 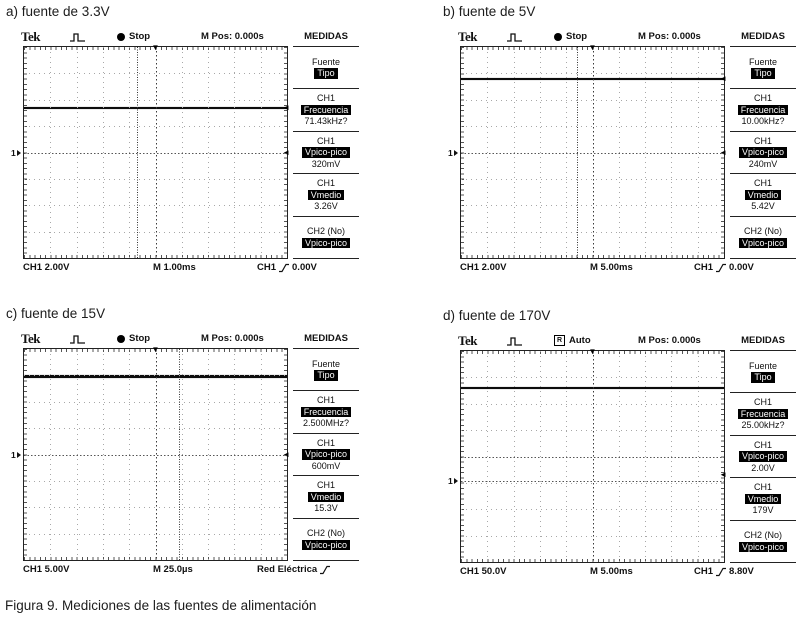 I want to click on menu-section: CH1 Frecuencia 71.43kHz?, so click(x=326, y=109).